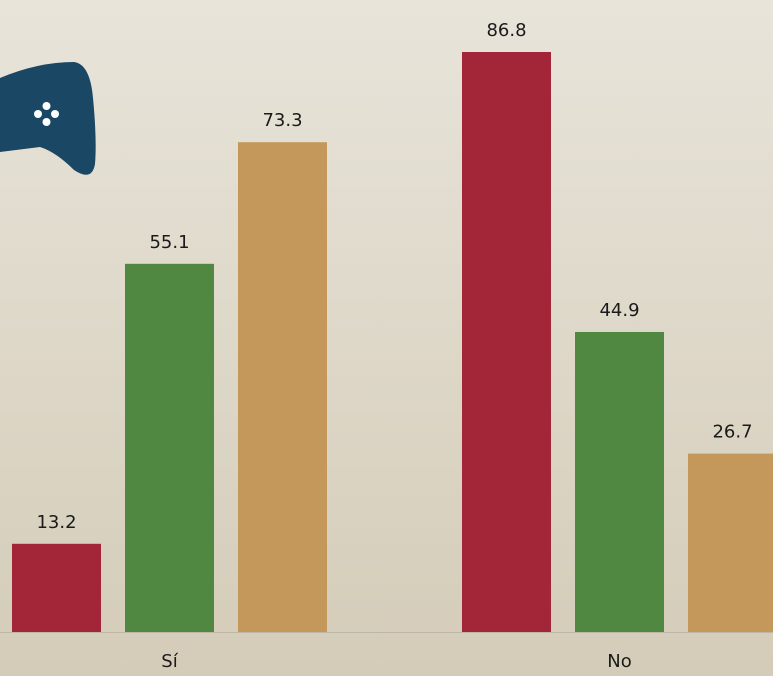 The image size is (773, 676). Describe the element at coordinates (169, 661) in the screenshot. I see `x-tick-label: Sí` at that location.